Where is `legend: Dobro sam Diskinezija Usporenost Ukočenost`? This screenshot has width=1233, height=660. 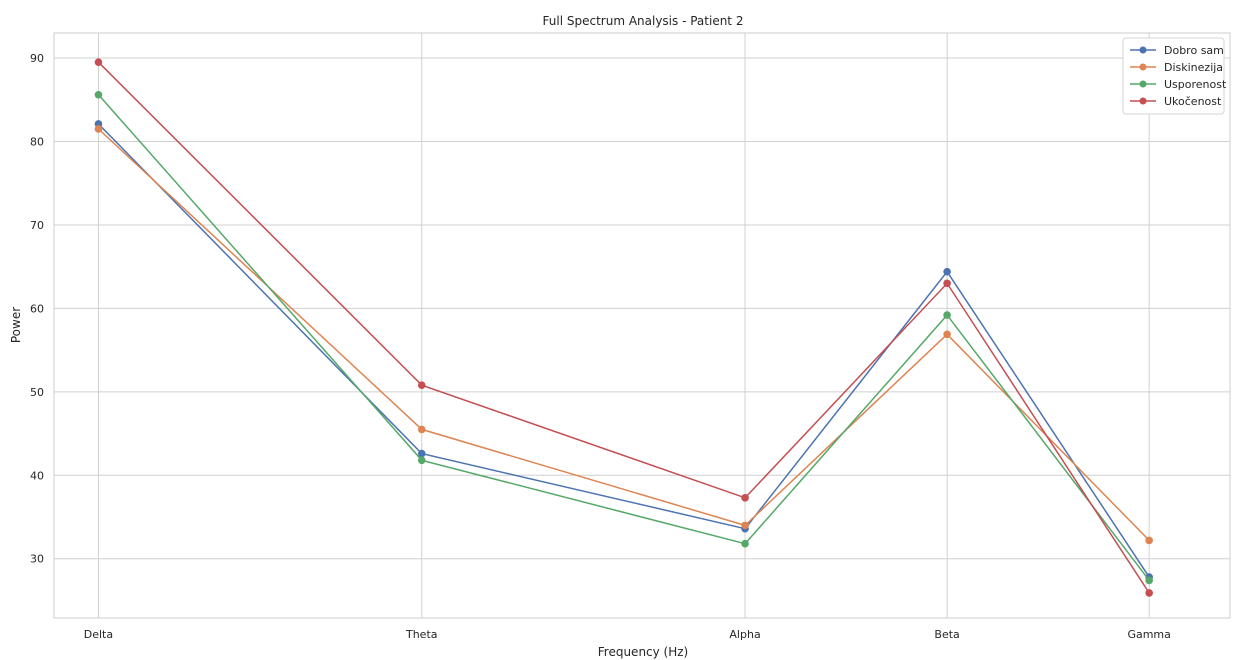
legend: Dobro sam Diskinezija Usporenost Ukočenost is located at coordinates (1174, 76).